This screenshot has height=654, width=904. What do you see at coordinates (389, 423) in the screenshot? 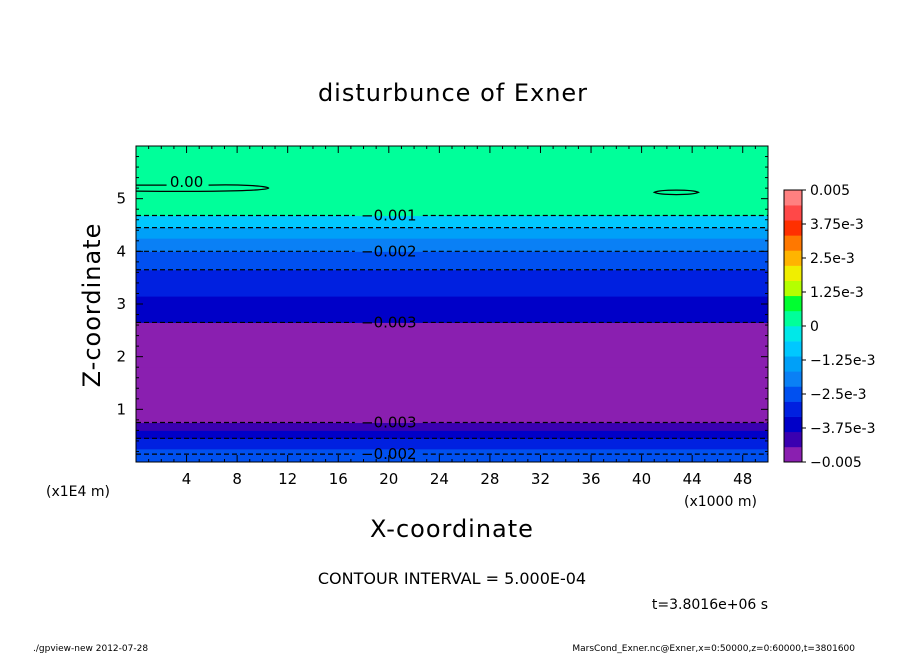
I see `contour-label-2: −0.003` at bounding box center [389, 423].